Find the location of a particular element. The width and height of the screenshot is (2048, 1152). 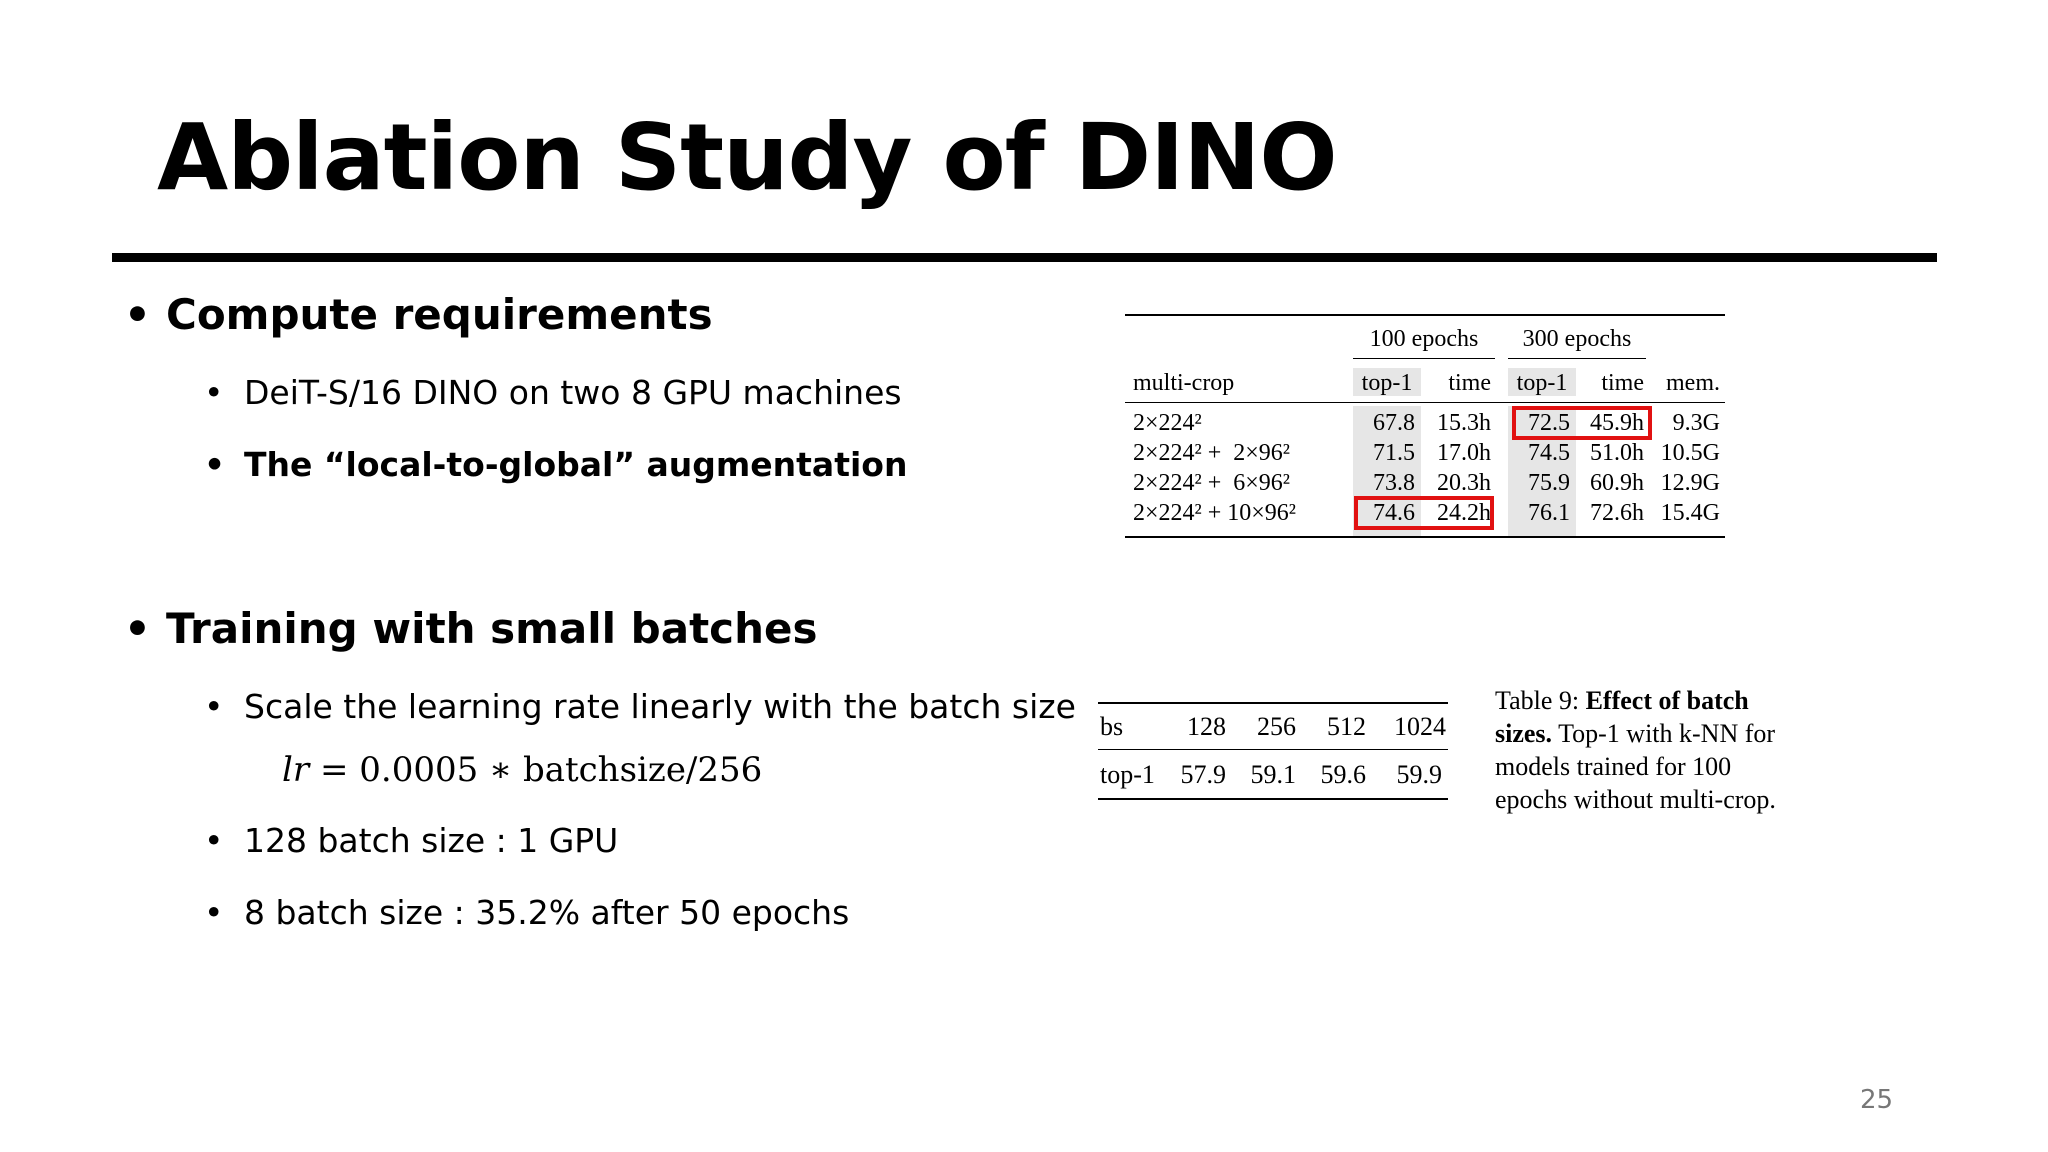

bullet-training-sub3-text: 8 batch size : 35.2% after 50 epochs is located at coordinates (547, 912).